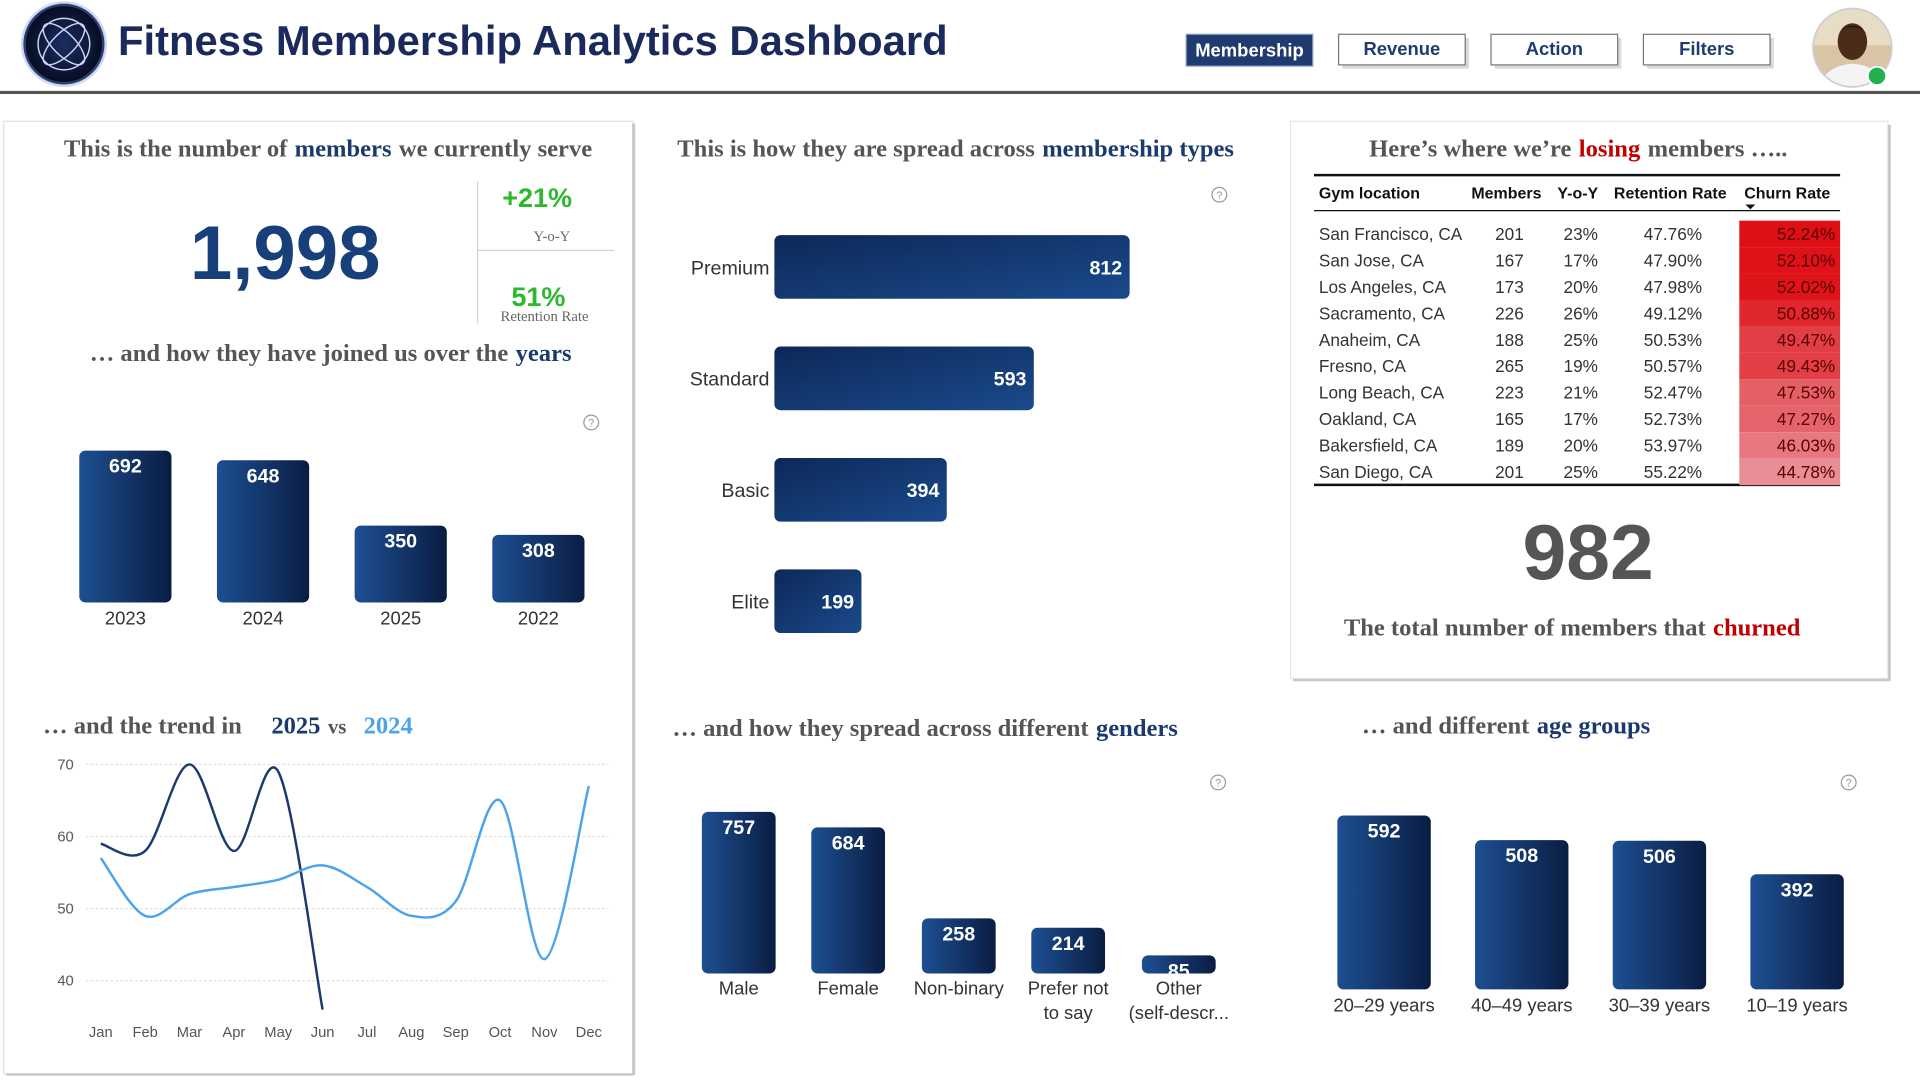  What do you see at coordinates (1391, 234) in the screenshot?
I see `table-cell: San Francisco, CA` at bounding box center [1391, 234].